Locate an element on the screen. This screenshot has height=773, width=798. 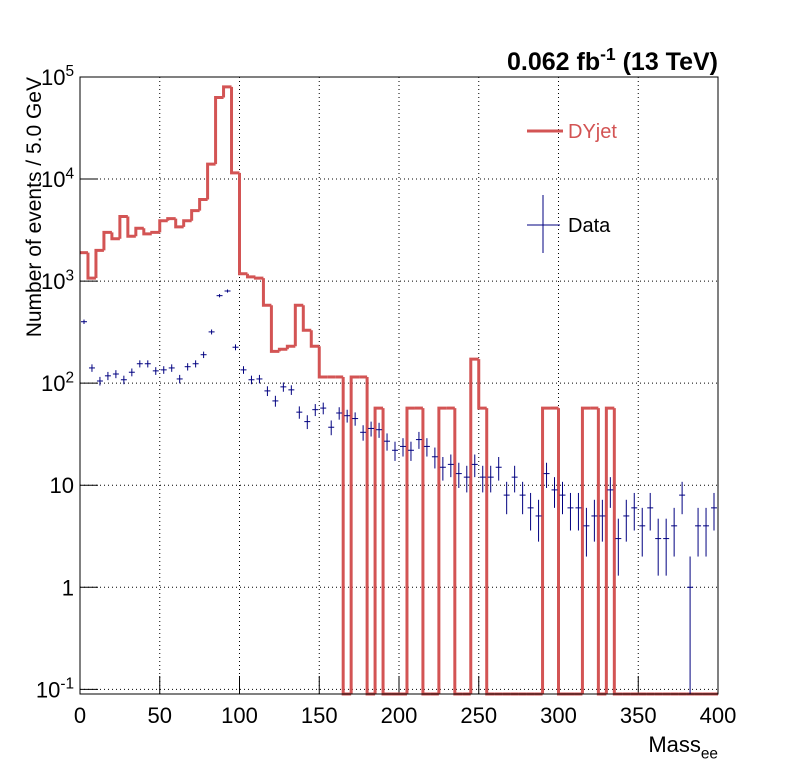
y-tick-label: 10³ is located at coordinates (57, 280).